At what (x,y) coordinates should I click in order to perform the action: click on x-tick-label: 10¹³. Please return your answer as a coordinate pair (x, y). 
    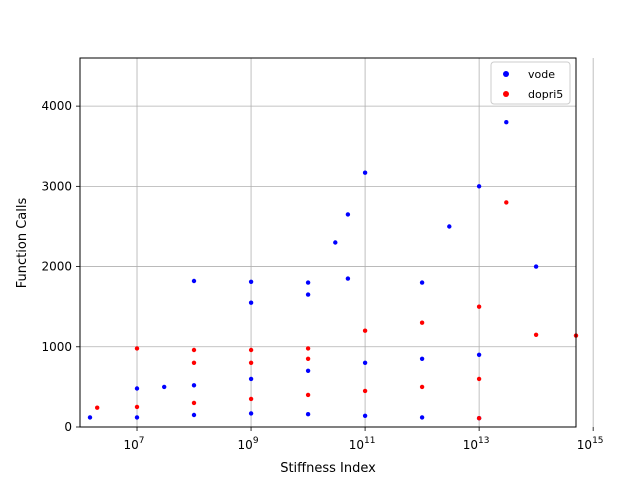
    Looking at the image, I should click on (476, 444).